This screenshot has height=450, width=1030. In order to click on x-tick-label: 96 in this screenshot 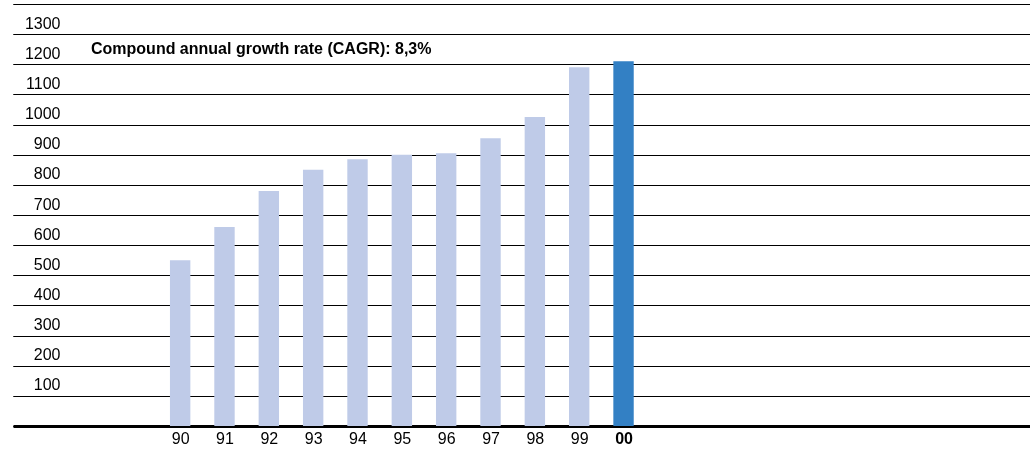, I will do `click(446, 438)`.